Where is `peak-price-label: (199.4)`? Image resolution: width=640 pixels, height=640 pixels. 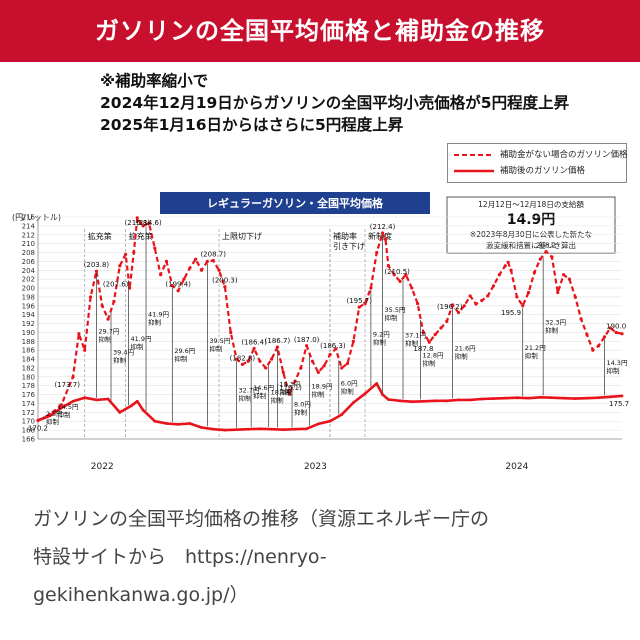 peak-price-label: (199.4) is located at coordinates (178, 285).